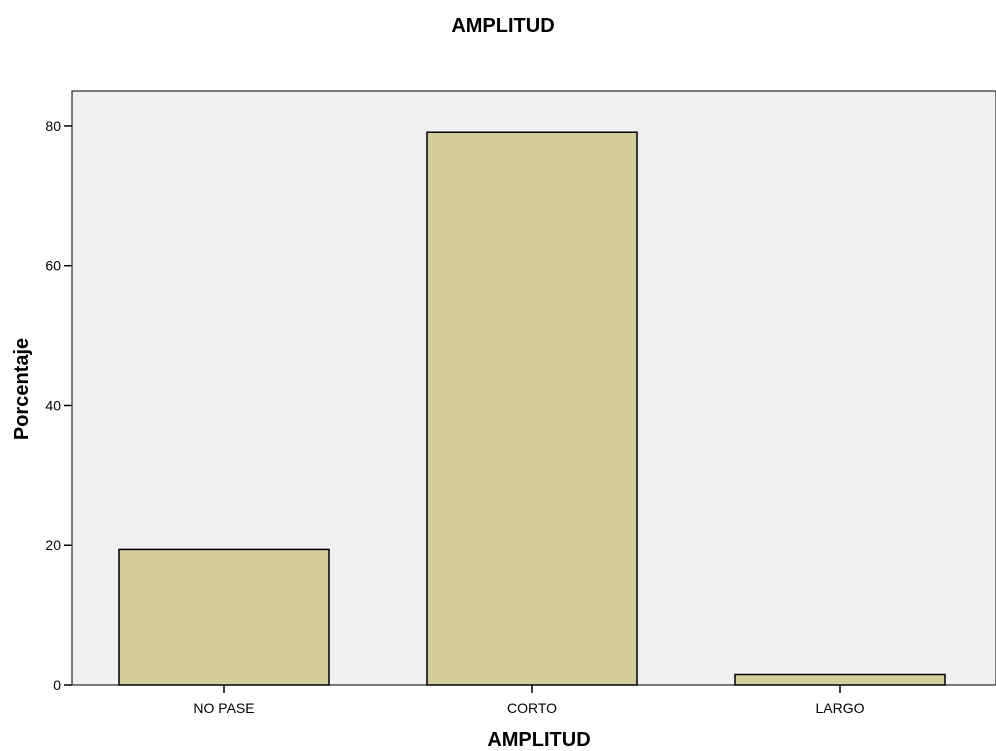 The width and height of the screenshot is (996, 751). What do you see at coordinates (53, 405) in the screenshot?
I see `y-tick-label: 40` at bounding box center [53, 405].